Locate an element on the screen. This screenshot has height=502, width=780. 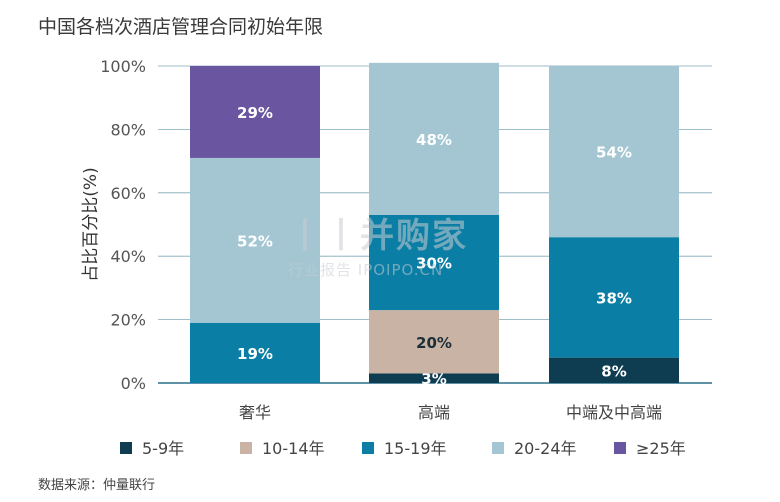
legend-label: 15-19年 is located at coordinates (415, 448).